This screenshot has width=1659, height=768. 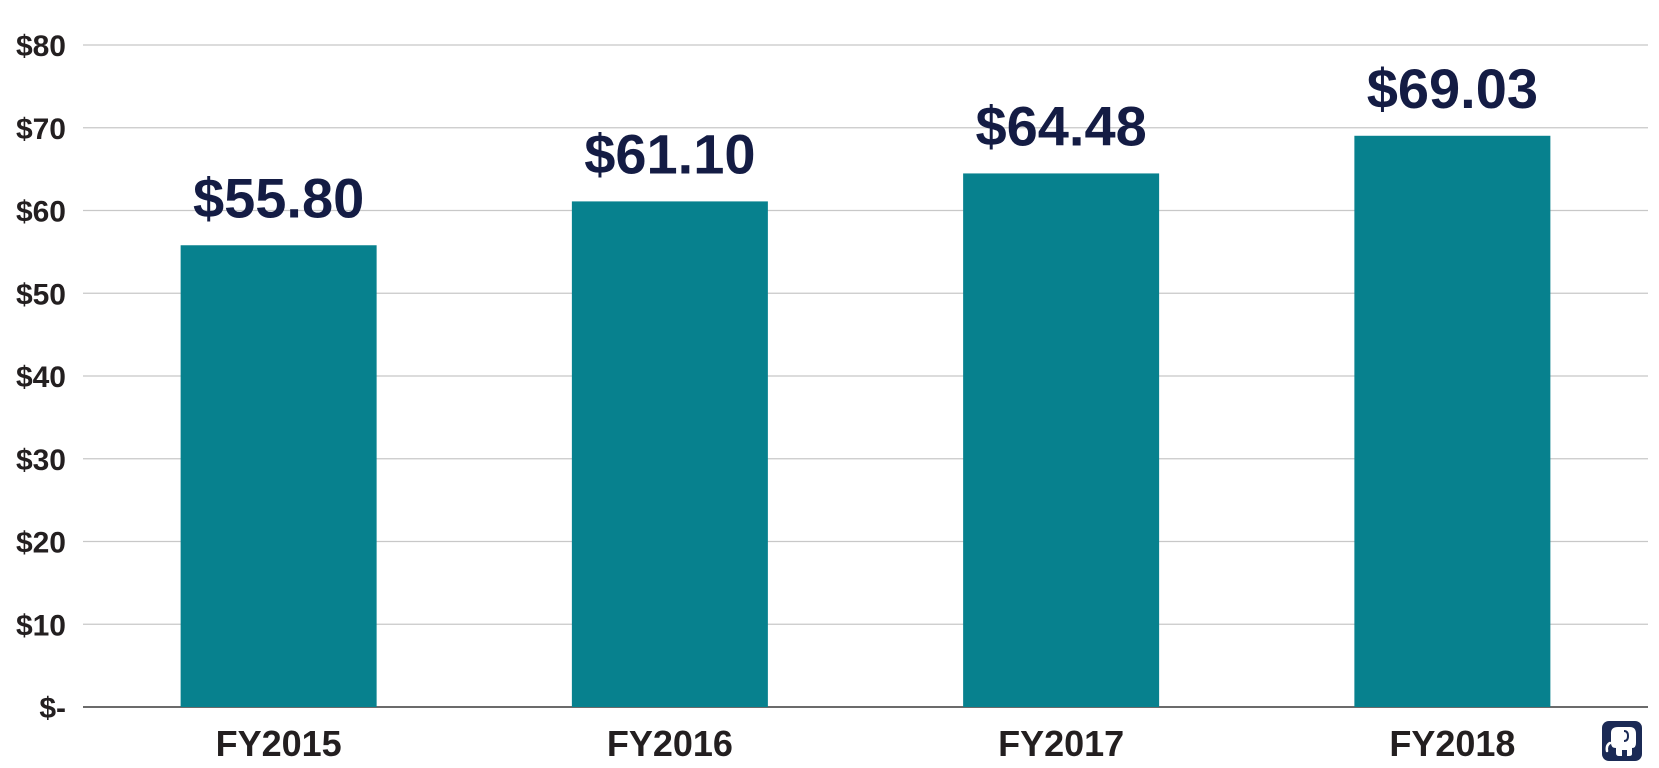 What do you see at coordinates (1452, 88) in the screenshot?
I see `data-label-FY2018: $69.03` at bounding box center [1452, 88].